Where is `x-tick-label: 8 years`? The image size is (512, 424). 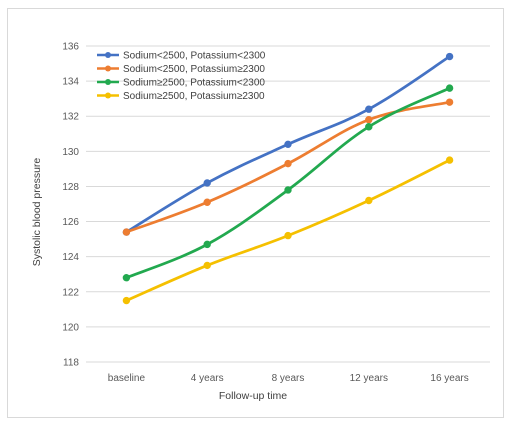 x-tick-label: 8 years is located at coordinates (288, 378).